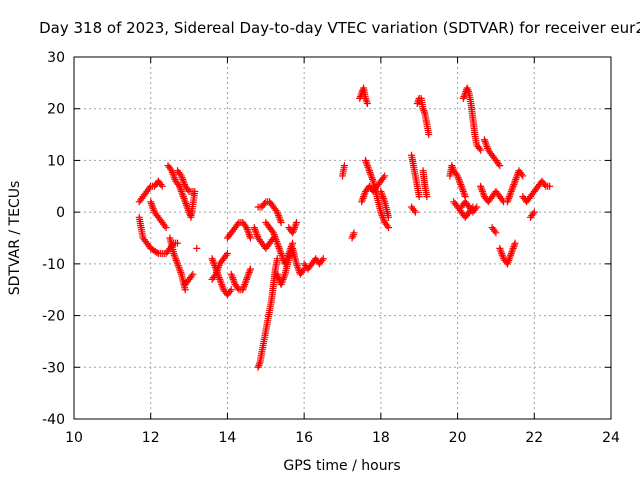 This screenshot has height=485, width=640. What do you see at coordinates (15, 238) in the screenshot?
I see `y-axis-label: SDTVAR / TECUs` at bounding box center [15, 238].